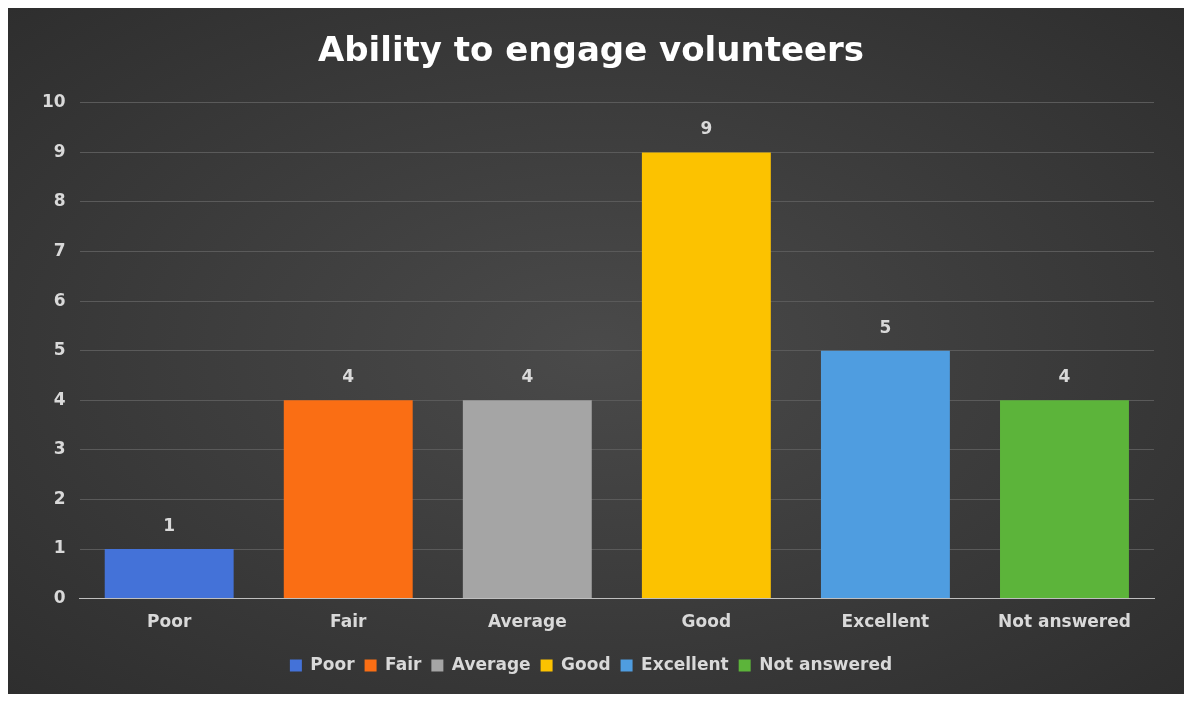 The width and height of the screenshot is (1192, 702). I want to click on legend-label: Good, so click(586, 663).